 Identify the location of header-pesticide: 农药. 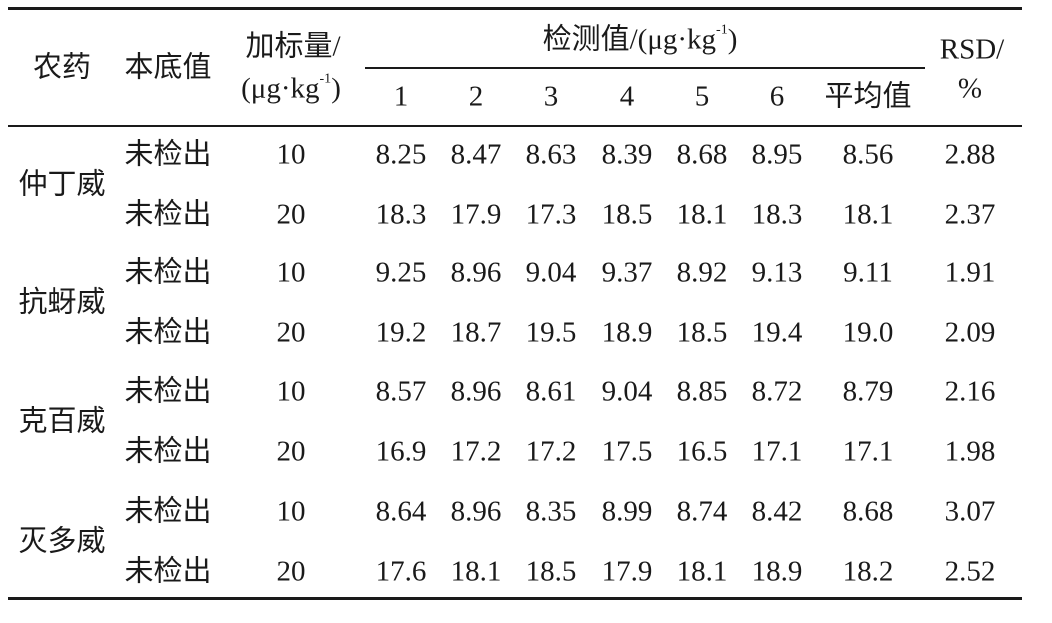
(62, 67).